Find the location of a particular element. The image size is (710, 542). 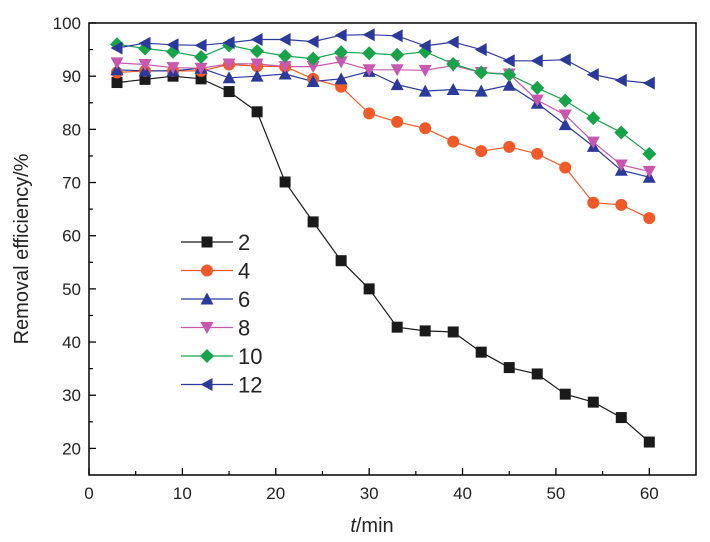

x-tick-label: 60 is located at coordinates (649, 493).